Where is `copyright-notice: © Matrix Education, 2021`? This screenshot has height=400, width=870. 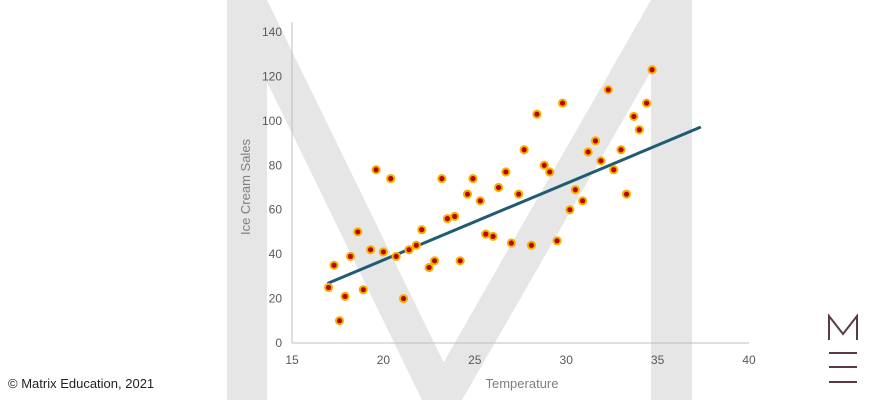 copyright-notice: © Matrix Education, 2021 is located at coordinates (81, 383).